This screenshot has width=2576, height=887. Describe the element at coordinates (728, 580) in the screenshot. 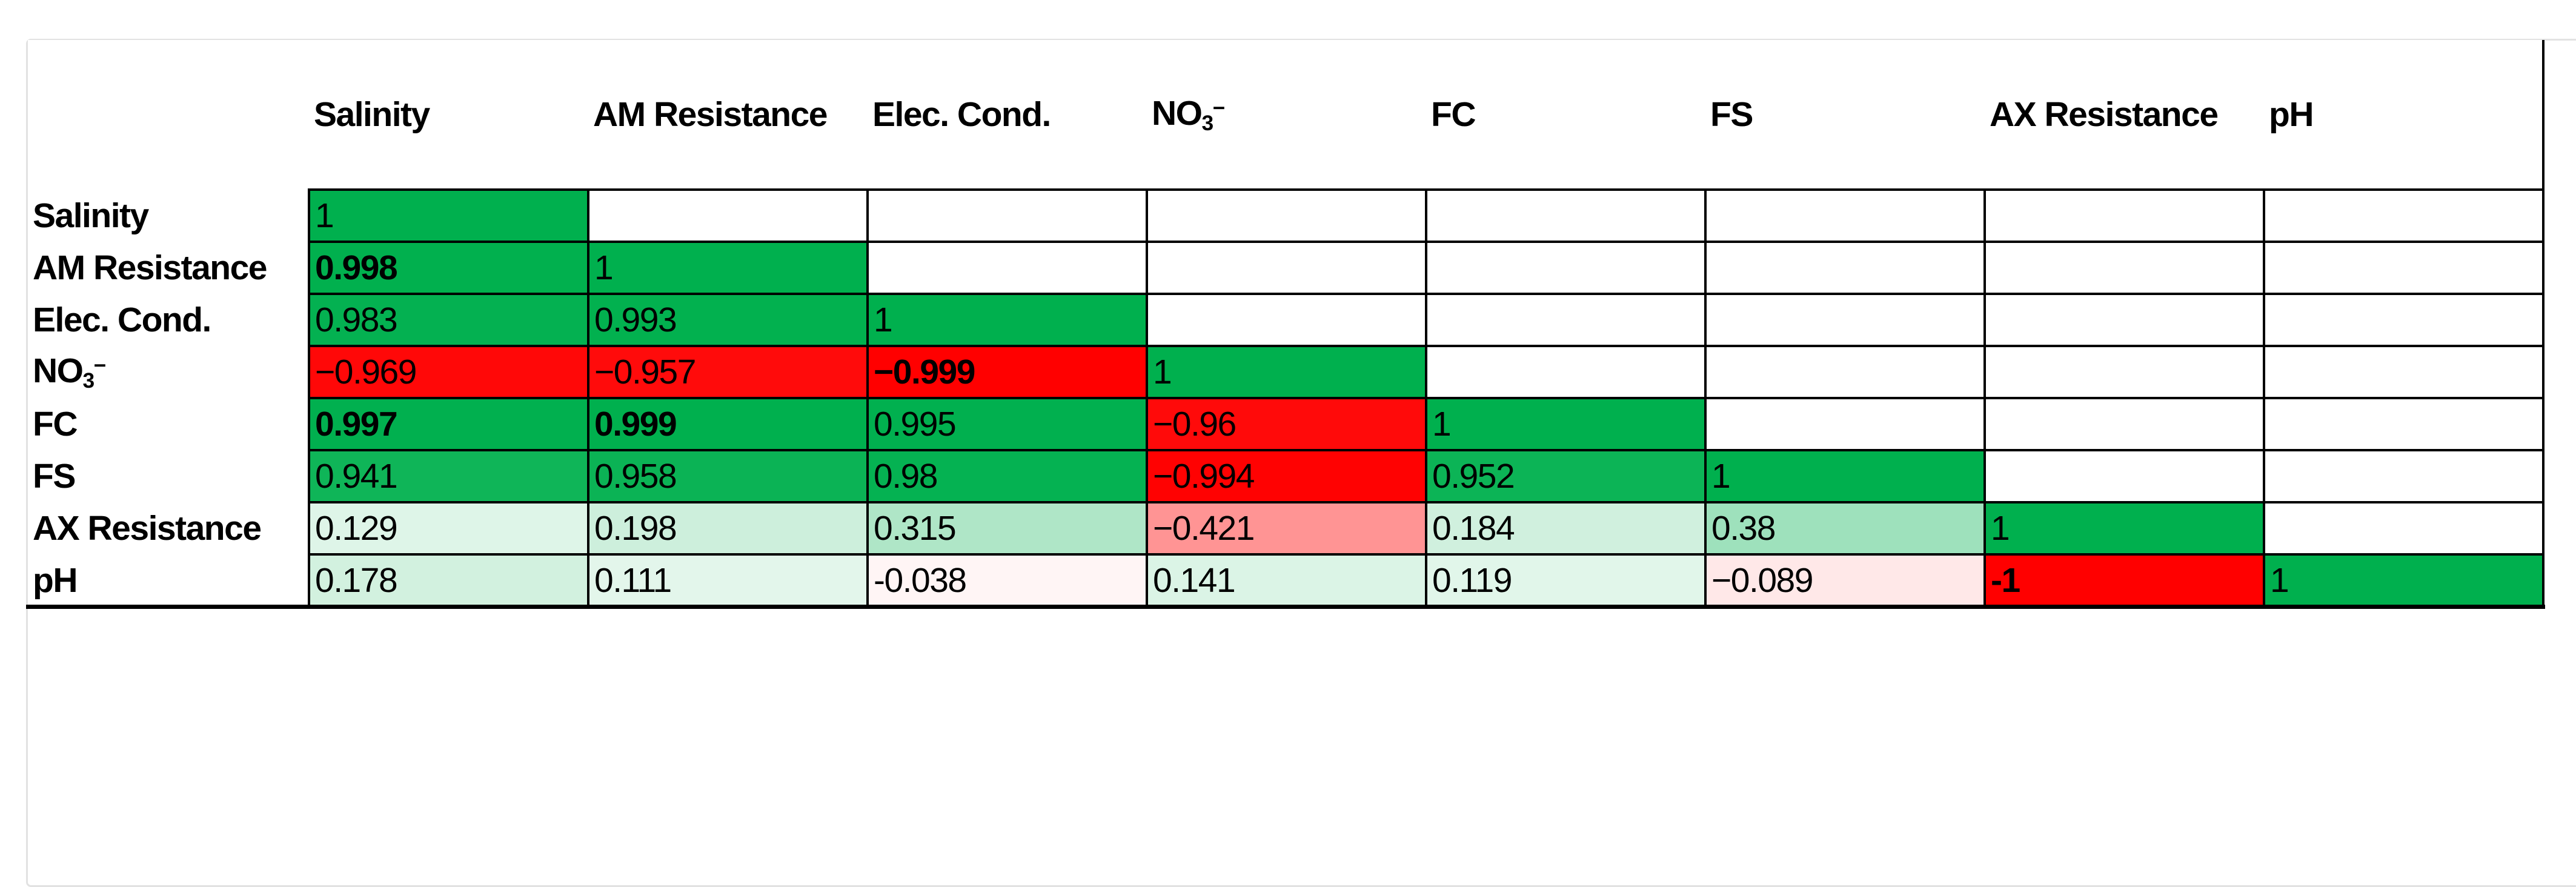

I see `matrix-cell: 0.111` at that location.